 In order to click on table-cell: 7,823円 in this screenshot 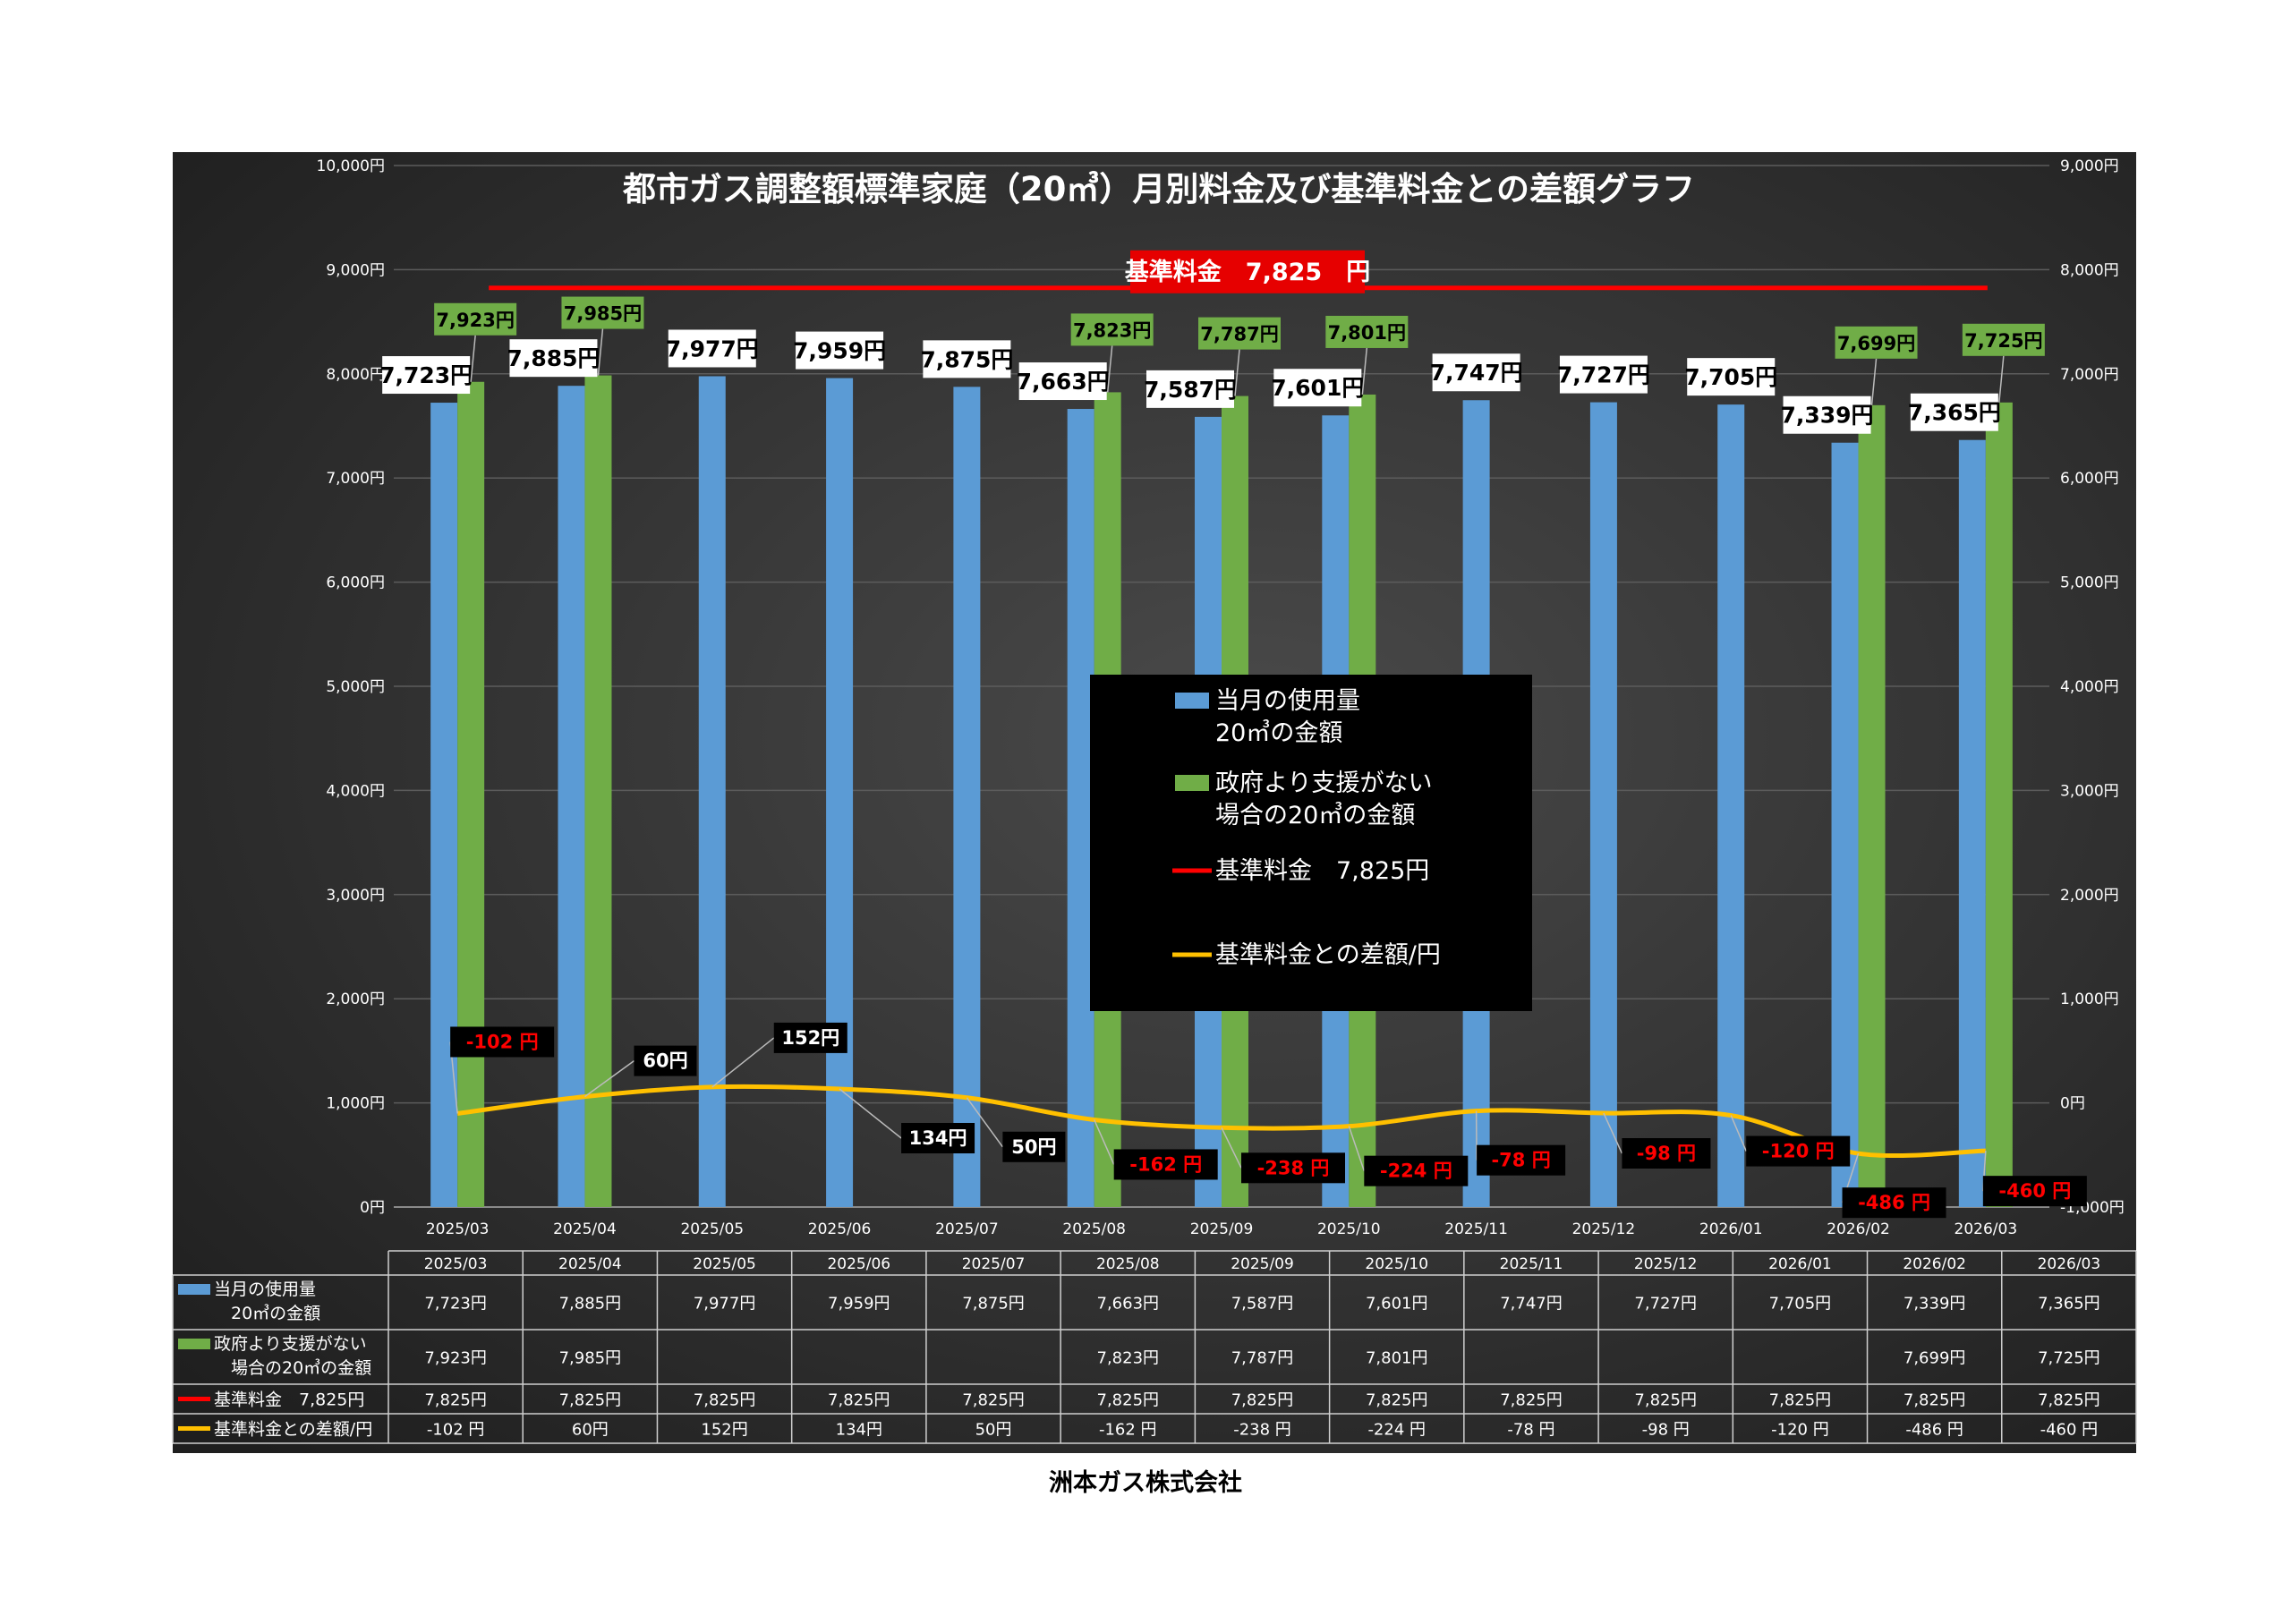, I will do `click(1128, 1358)`.